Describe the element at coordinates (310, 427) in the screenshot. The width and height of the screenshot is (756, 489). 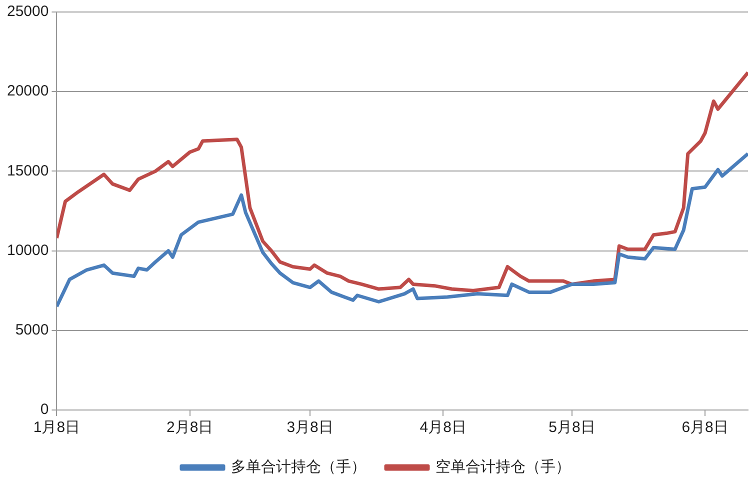
I see `x-tick-label: 3月8日` at that location.